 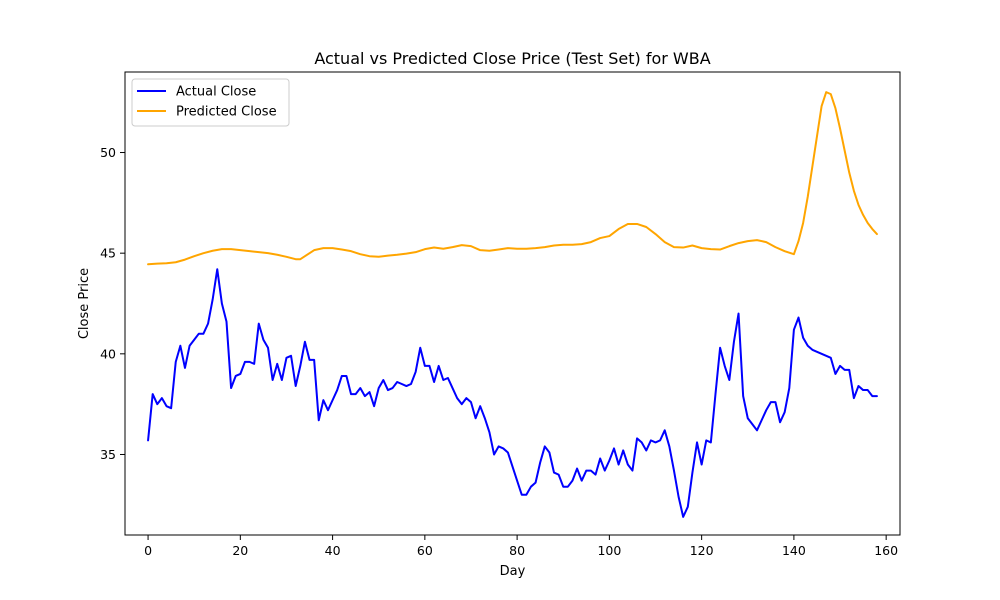 What do you see at coordinates (517, 550) in the screenshot?
I see `x-tick-label: 80` at bounding box center [517, 550].